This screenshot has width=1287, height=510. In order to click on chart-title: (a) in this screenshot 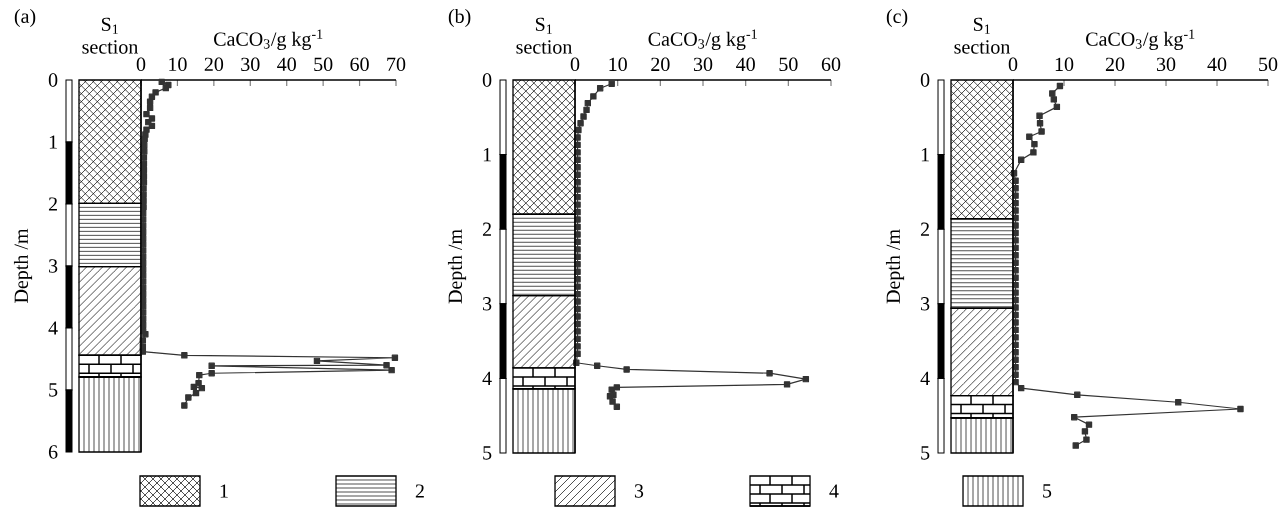, I will do `click(25, 18)`.